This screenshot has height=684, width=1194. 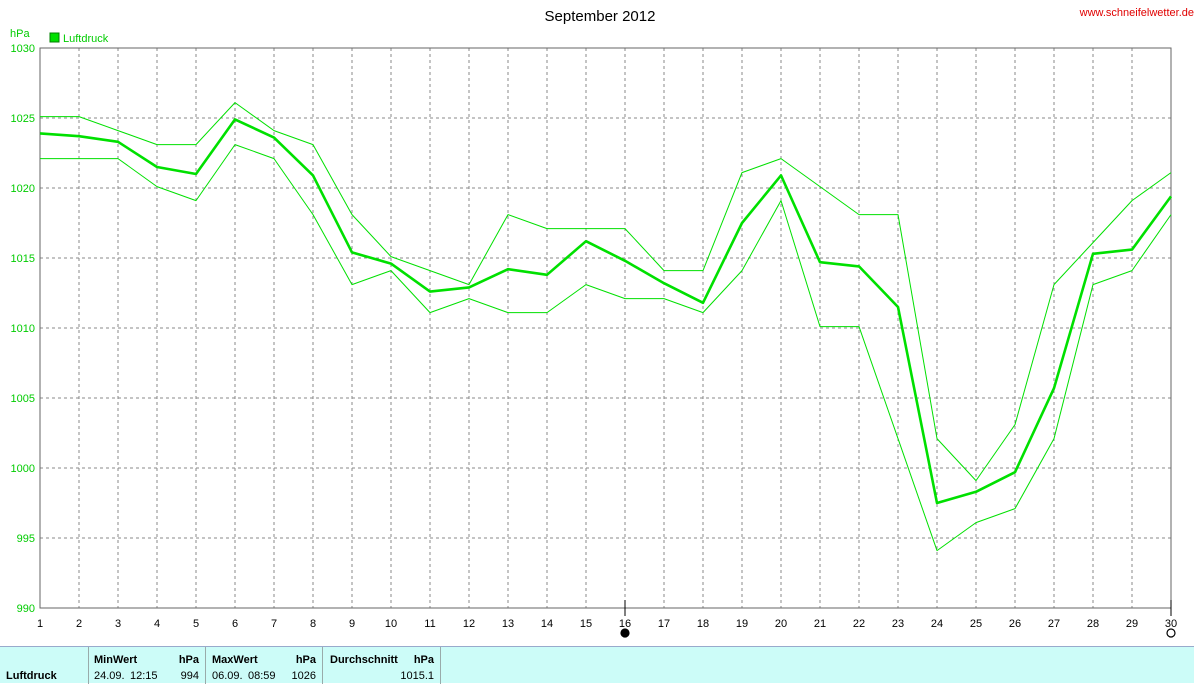 What do you see at coordinates (352, 624) in the screenshot?
I see `x-tick-label: 9` at bounding box center [352, 624].